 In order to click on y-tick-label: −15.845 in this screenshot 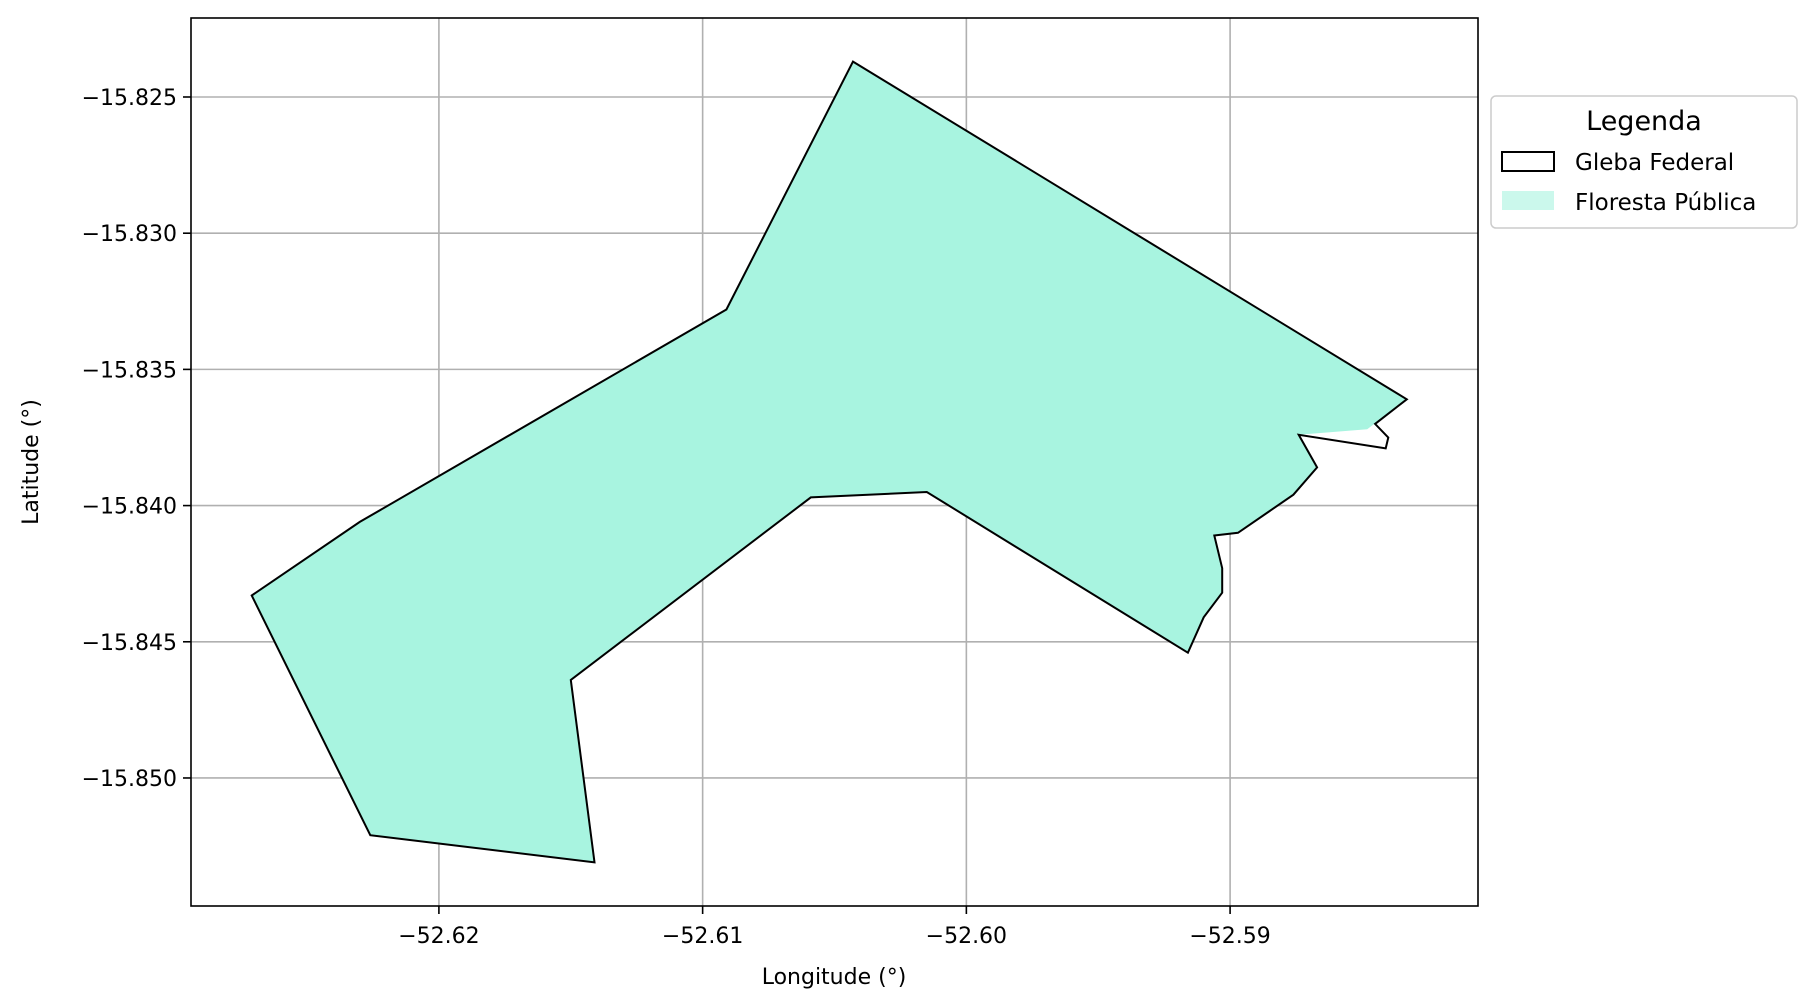, I will do `click(129, 643)`.